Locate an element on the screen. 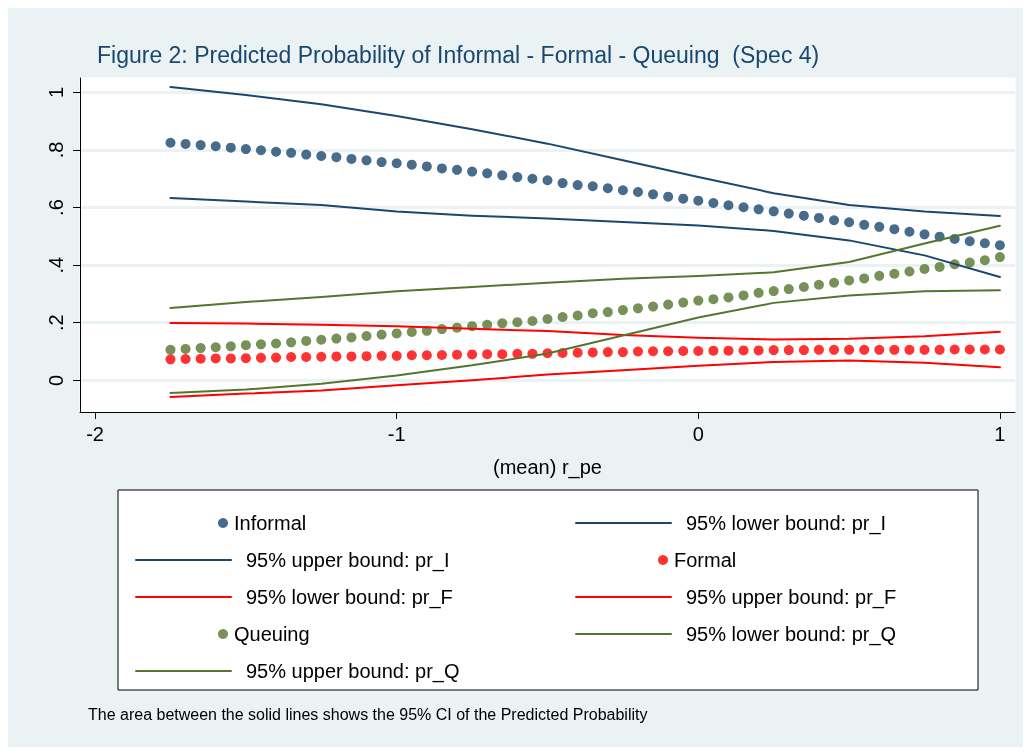 The image size is (1031, 755). y-tick-label: .4 is located at coordinates (56, 265).